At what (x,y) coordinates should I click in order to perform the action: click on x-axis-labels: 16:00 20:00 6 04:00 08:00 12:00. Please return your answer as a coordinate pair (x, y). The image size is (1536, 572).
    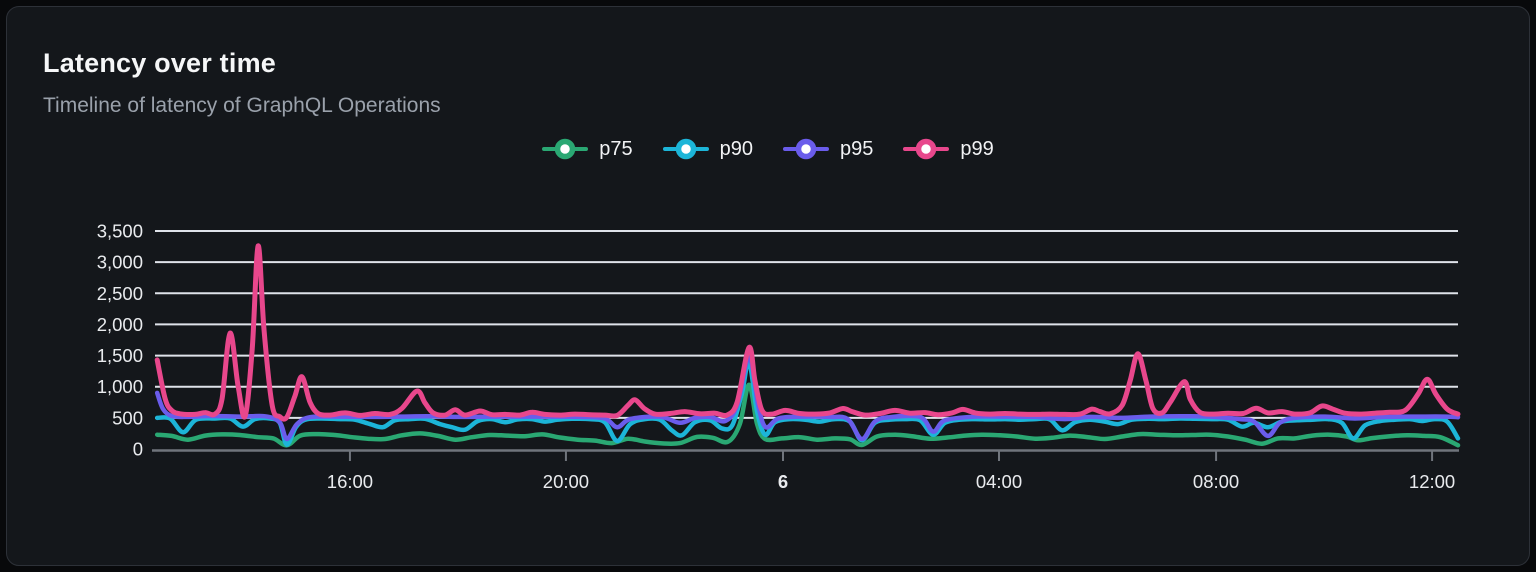
    Looking at the image, I should click on (891, 471).